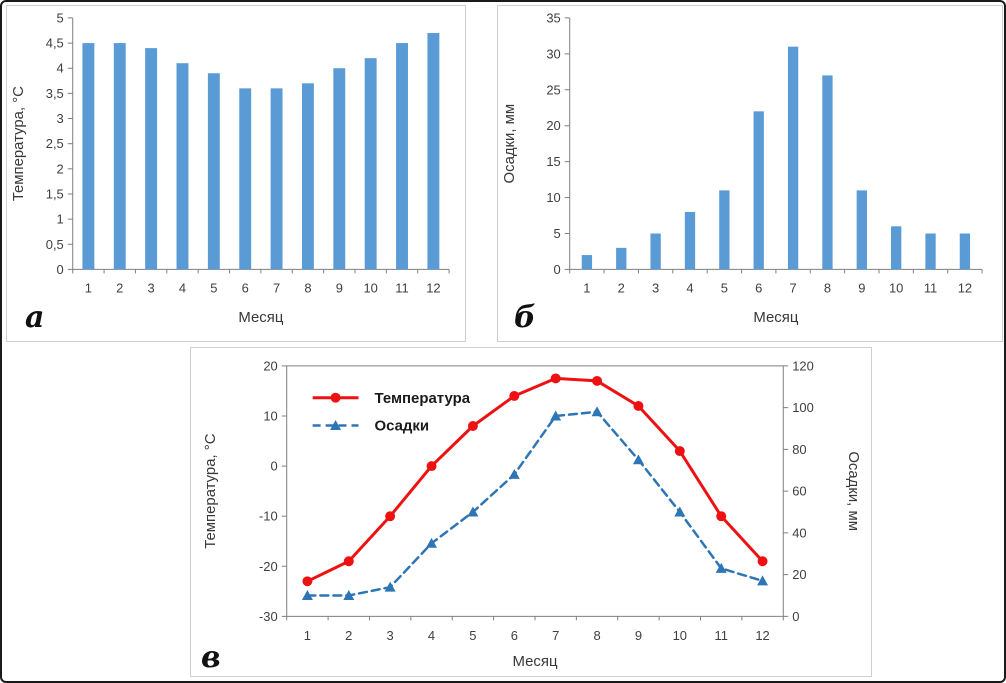 The height and width of the screenshot is (683, 1006). I want to click on svg-text: 25, so click(553, 89).